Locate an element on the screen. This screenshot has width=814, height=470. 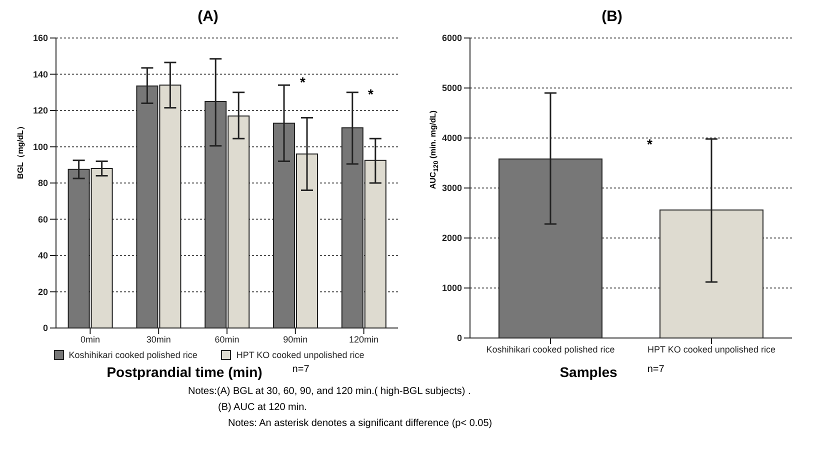
x-tick-label: 60min is located at coordinates (227, 339).